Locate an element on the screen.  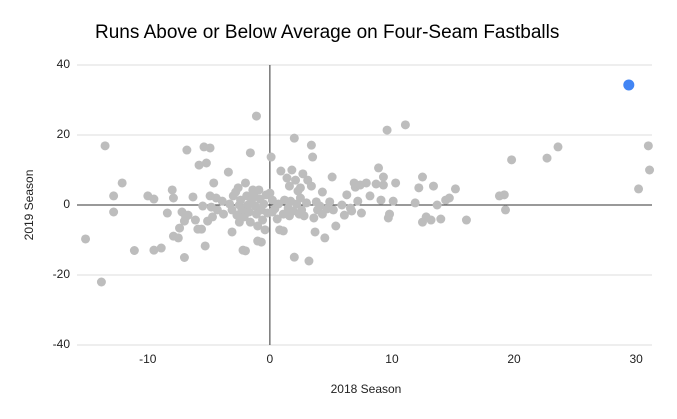
x-axis-title: 2018 Season is located at coordinates (366, 389).